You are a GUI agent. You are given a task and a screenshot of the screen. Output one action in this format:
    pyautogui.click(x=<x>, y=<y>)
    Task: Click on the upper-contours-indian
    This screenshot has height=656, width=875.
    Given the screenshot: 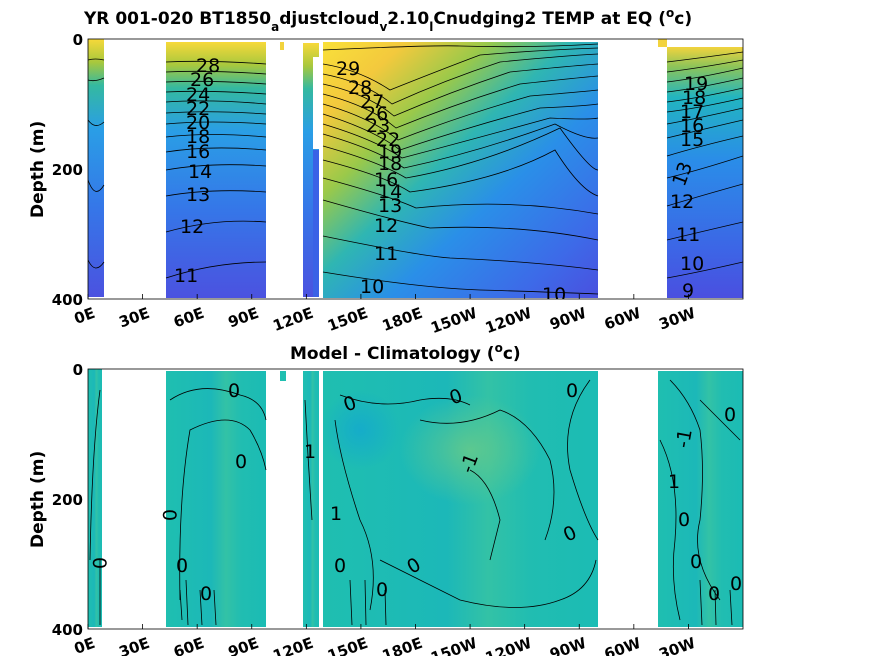 What is the action you would take?
    pyautogui.click(x=177, y=168)
    